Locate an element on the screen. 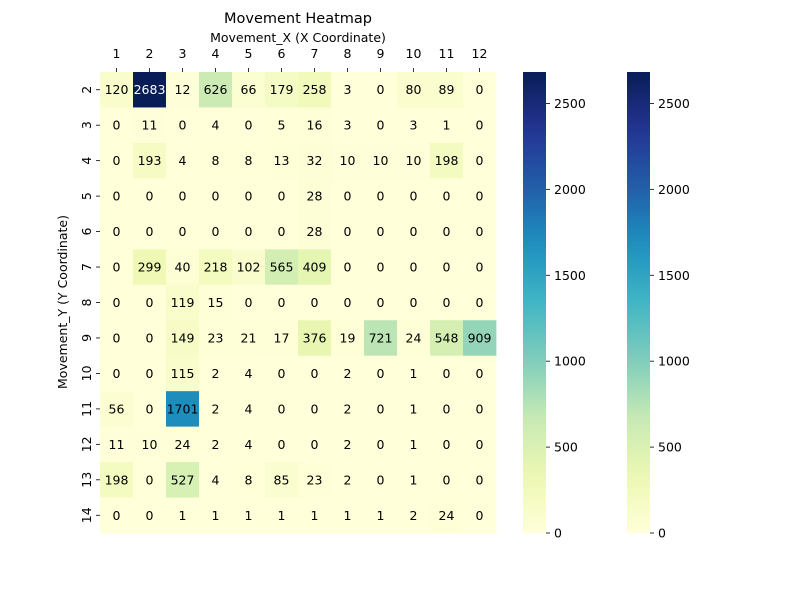 Image resolution: width=800 pixels, height=604 pixels. cell-value-label: 66 is located at coordinates (249, 89).